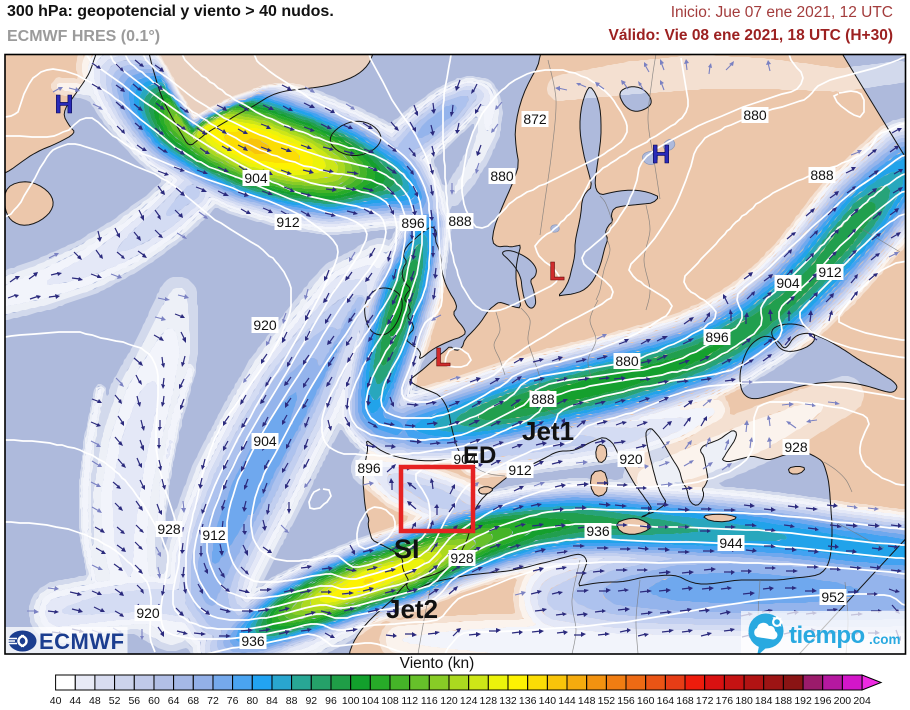 This screenshot has height=710, width=910. I want to click on svg-text: 104, so click(371, 701).